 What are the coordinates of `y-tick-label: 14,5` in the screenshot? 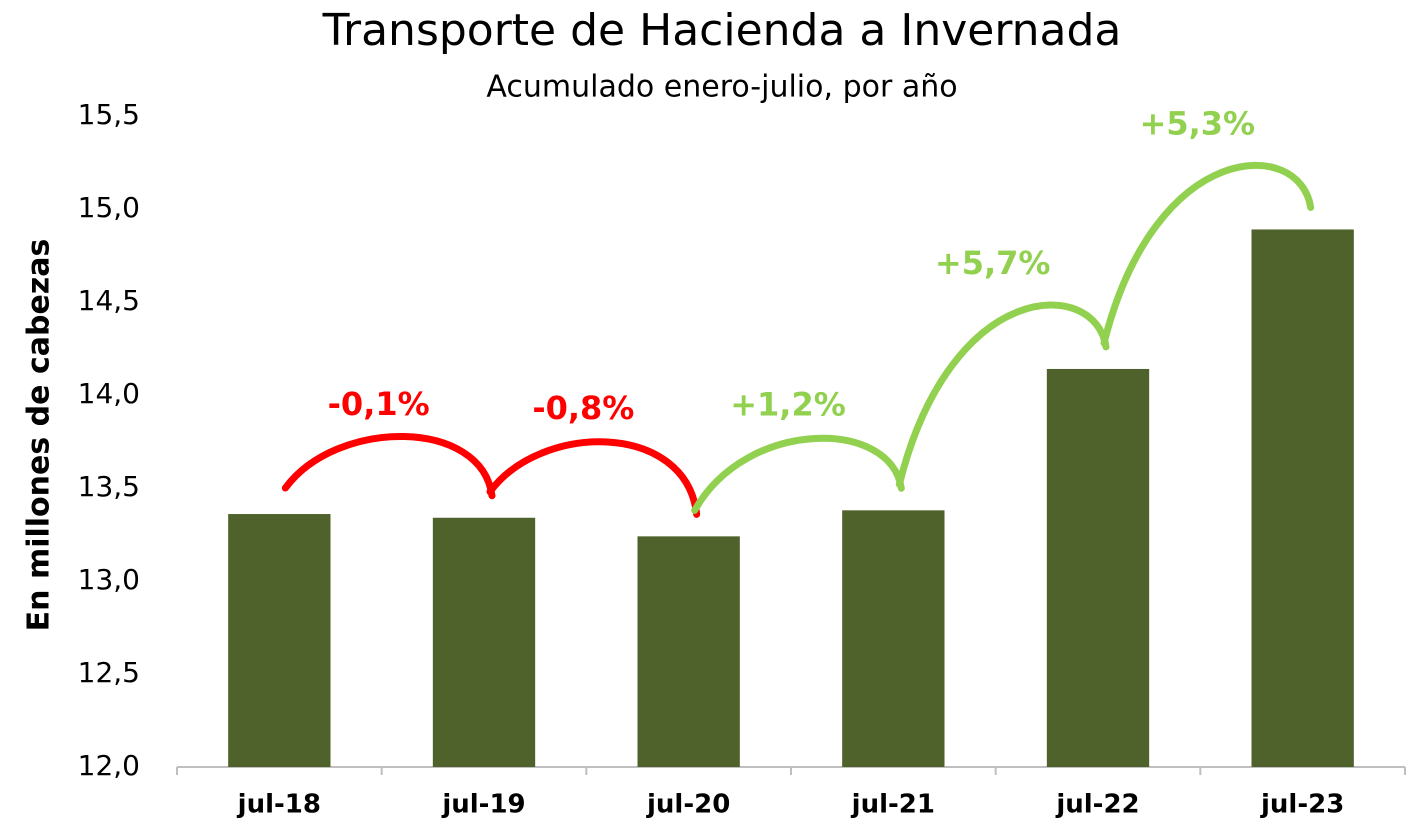 It's located at (109, 300).